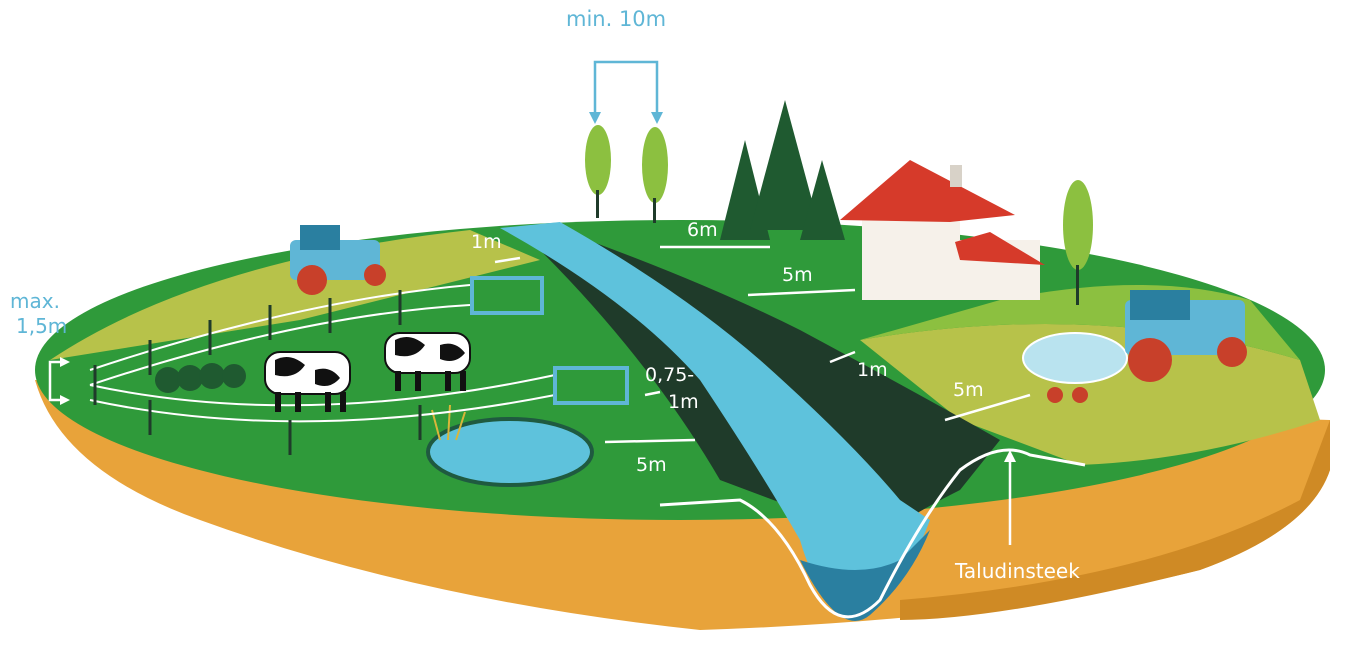 The image size is (1365, 666). I want to click on buffer-1m-left-label: 1m, so click(486, 242).